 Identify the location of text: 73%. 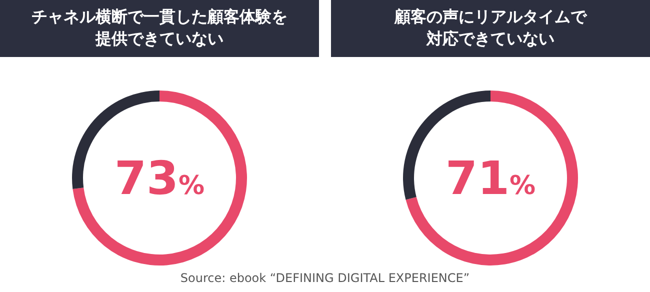
(159, 178).